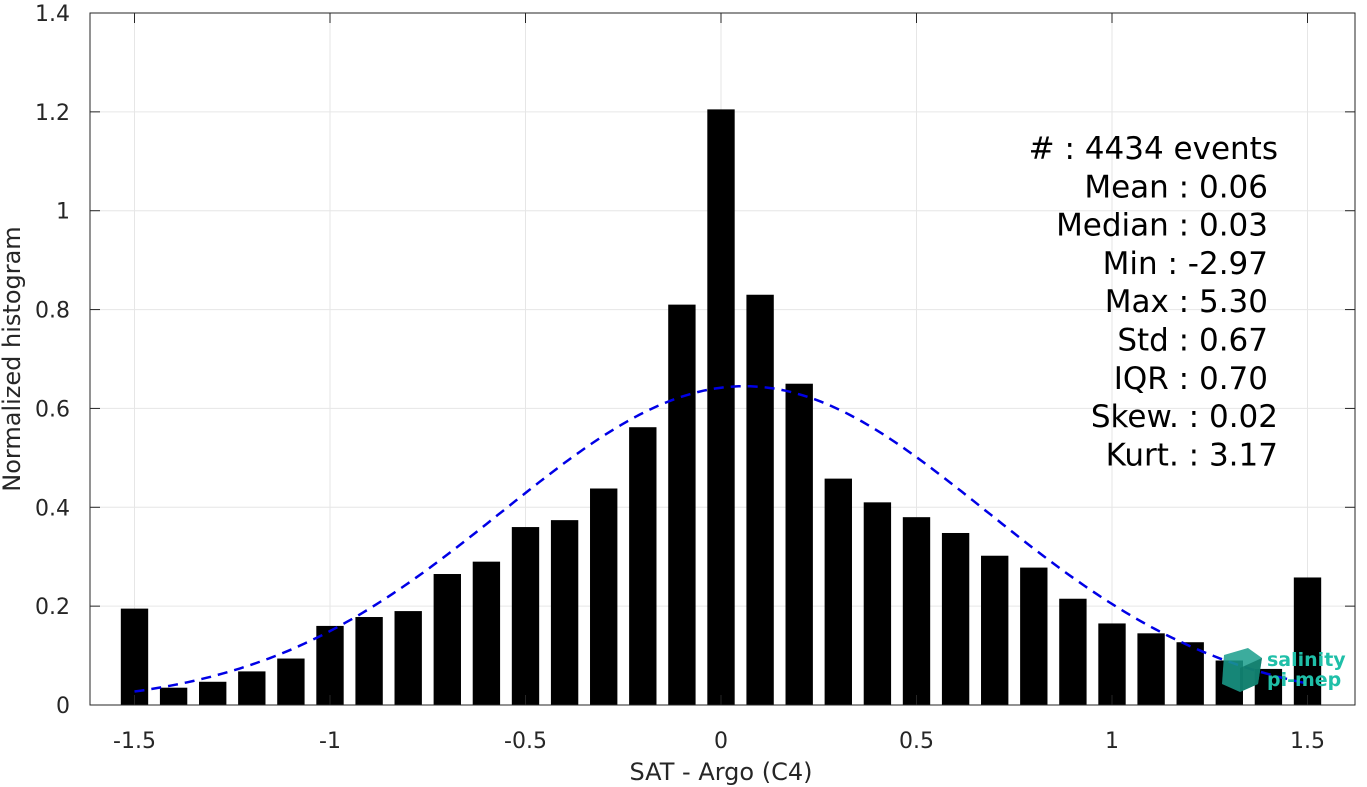  I want to click on logo-cube-shade, so click(1251, 675).